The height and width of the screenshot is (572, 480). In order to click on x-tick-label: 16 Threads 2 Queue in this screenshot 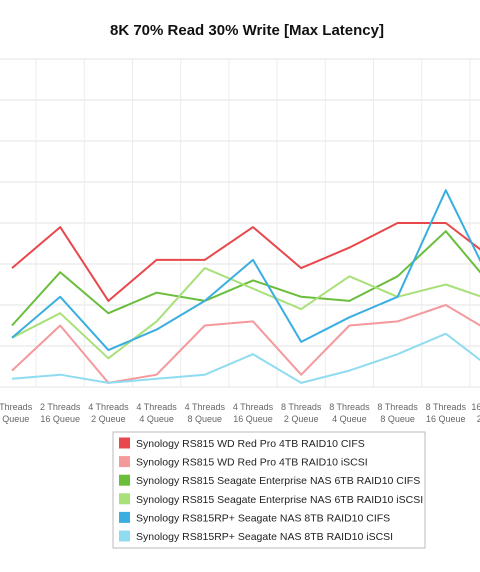, I will do `click(475, 413)`.